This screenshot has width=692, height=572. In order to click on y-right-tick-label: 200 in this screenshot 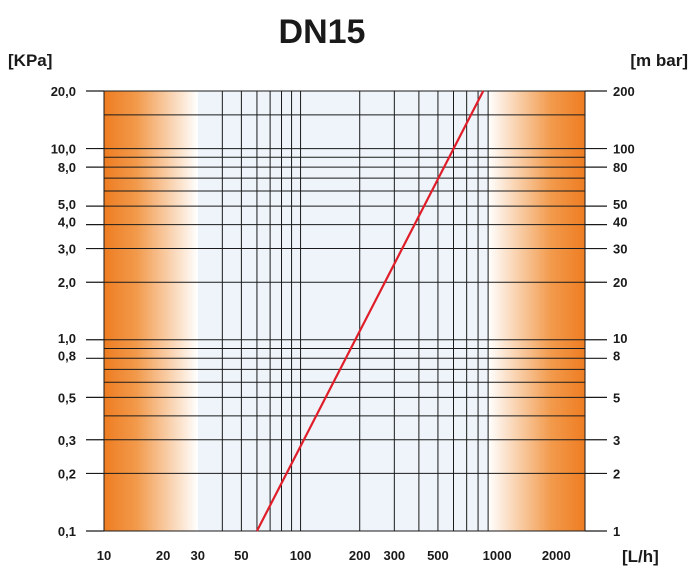, I will do `click(624, 91)`.